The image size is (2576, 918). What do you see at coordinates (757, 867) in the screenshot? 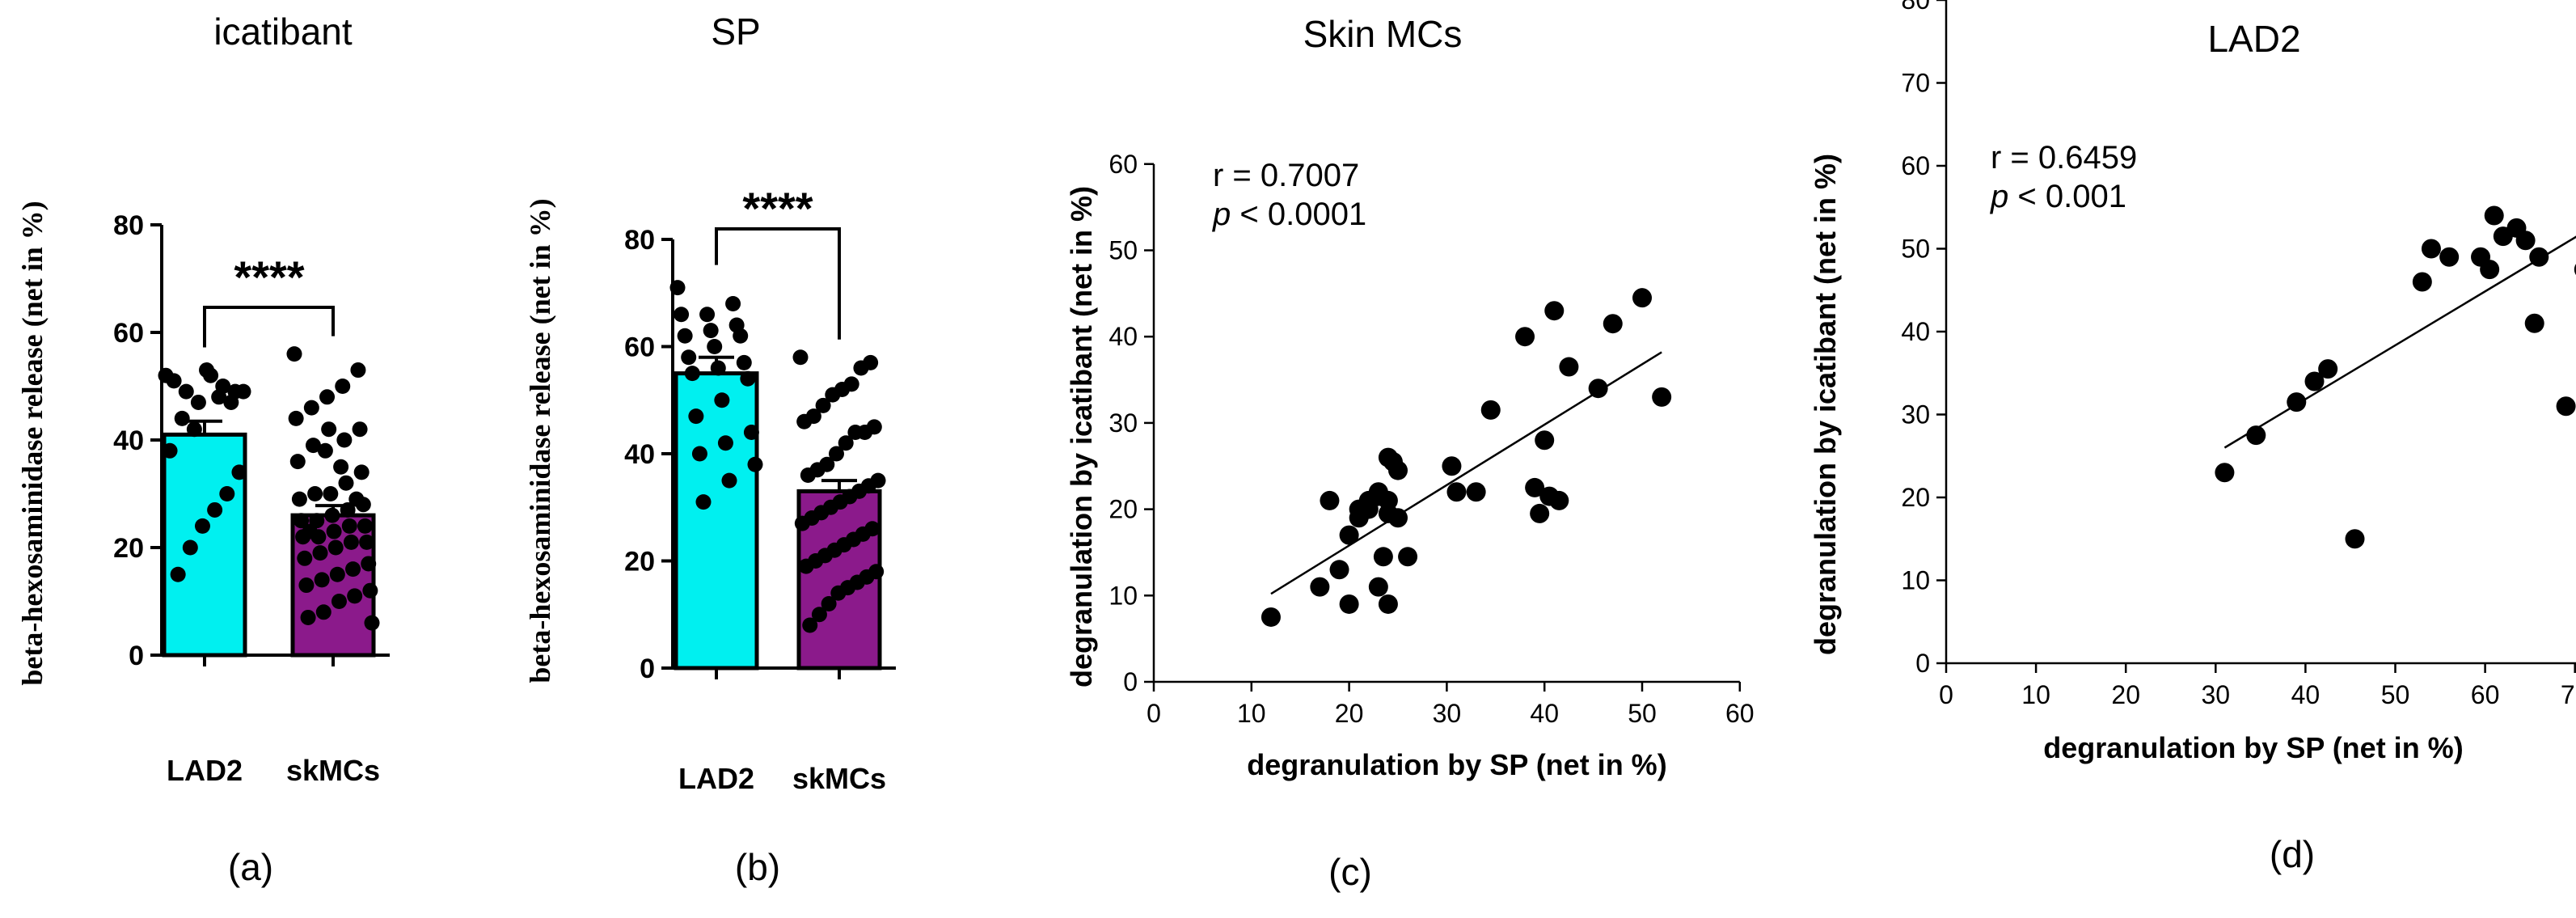
I see `panel-b-label: (b)` at bounding box center [757, 867].